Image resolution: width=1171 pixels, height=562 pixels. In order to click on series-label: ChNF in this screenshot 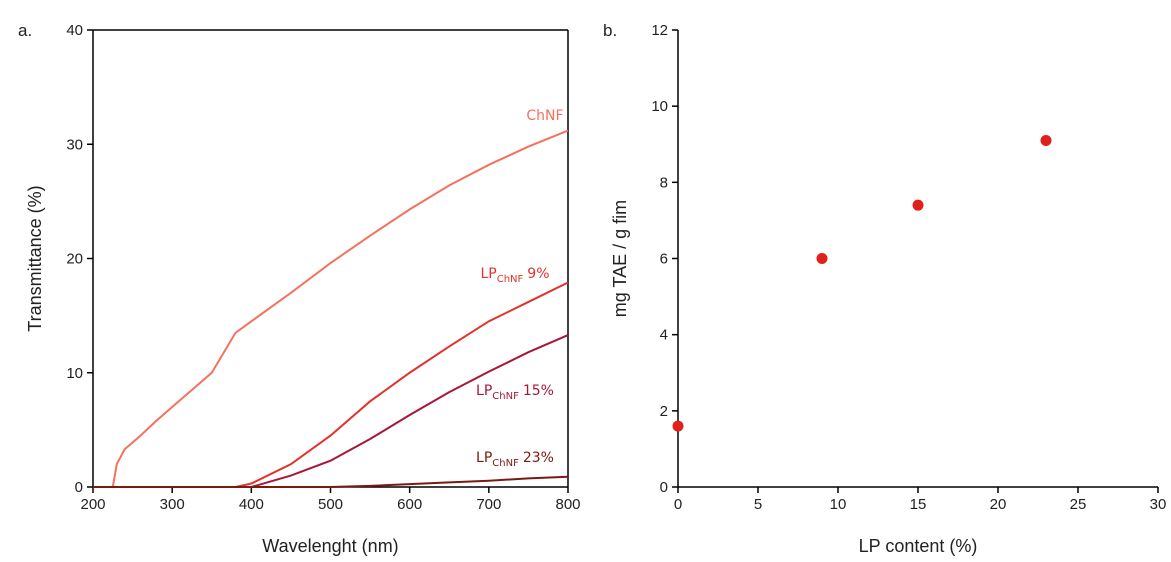, I will do `click(544, 116)`.